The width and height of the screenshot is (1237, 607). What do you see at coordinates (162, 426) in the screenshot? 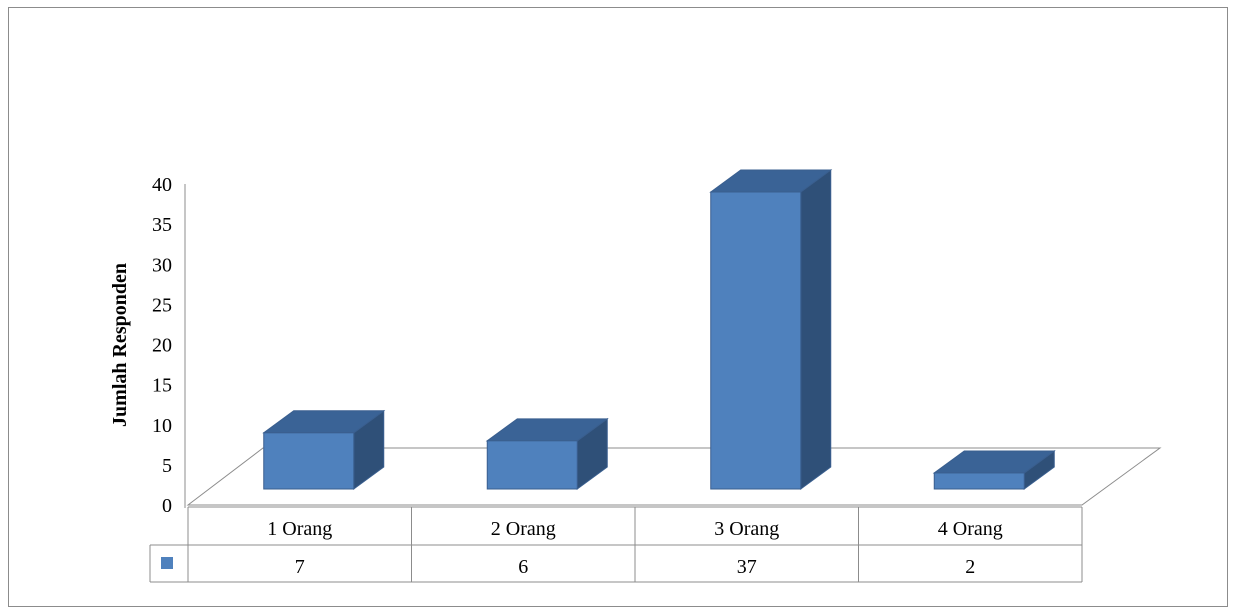
I see `y-tick-label: 10` at bounding box center [162, 426].